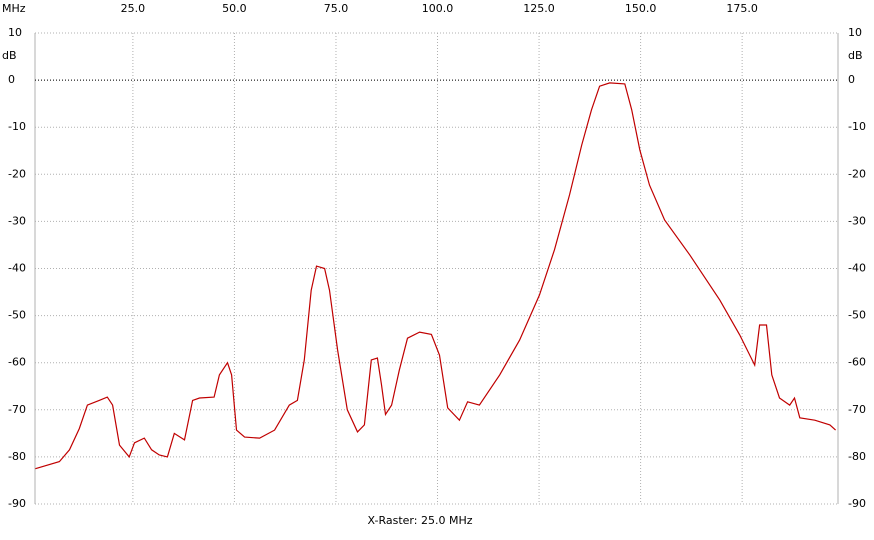 The image size is (874, 540). Describe the element at coordinates (857, 456) in the screenshot. I see `y-tick-label-right: -80` at that location.